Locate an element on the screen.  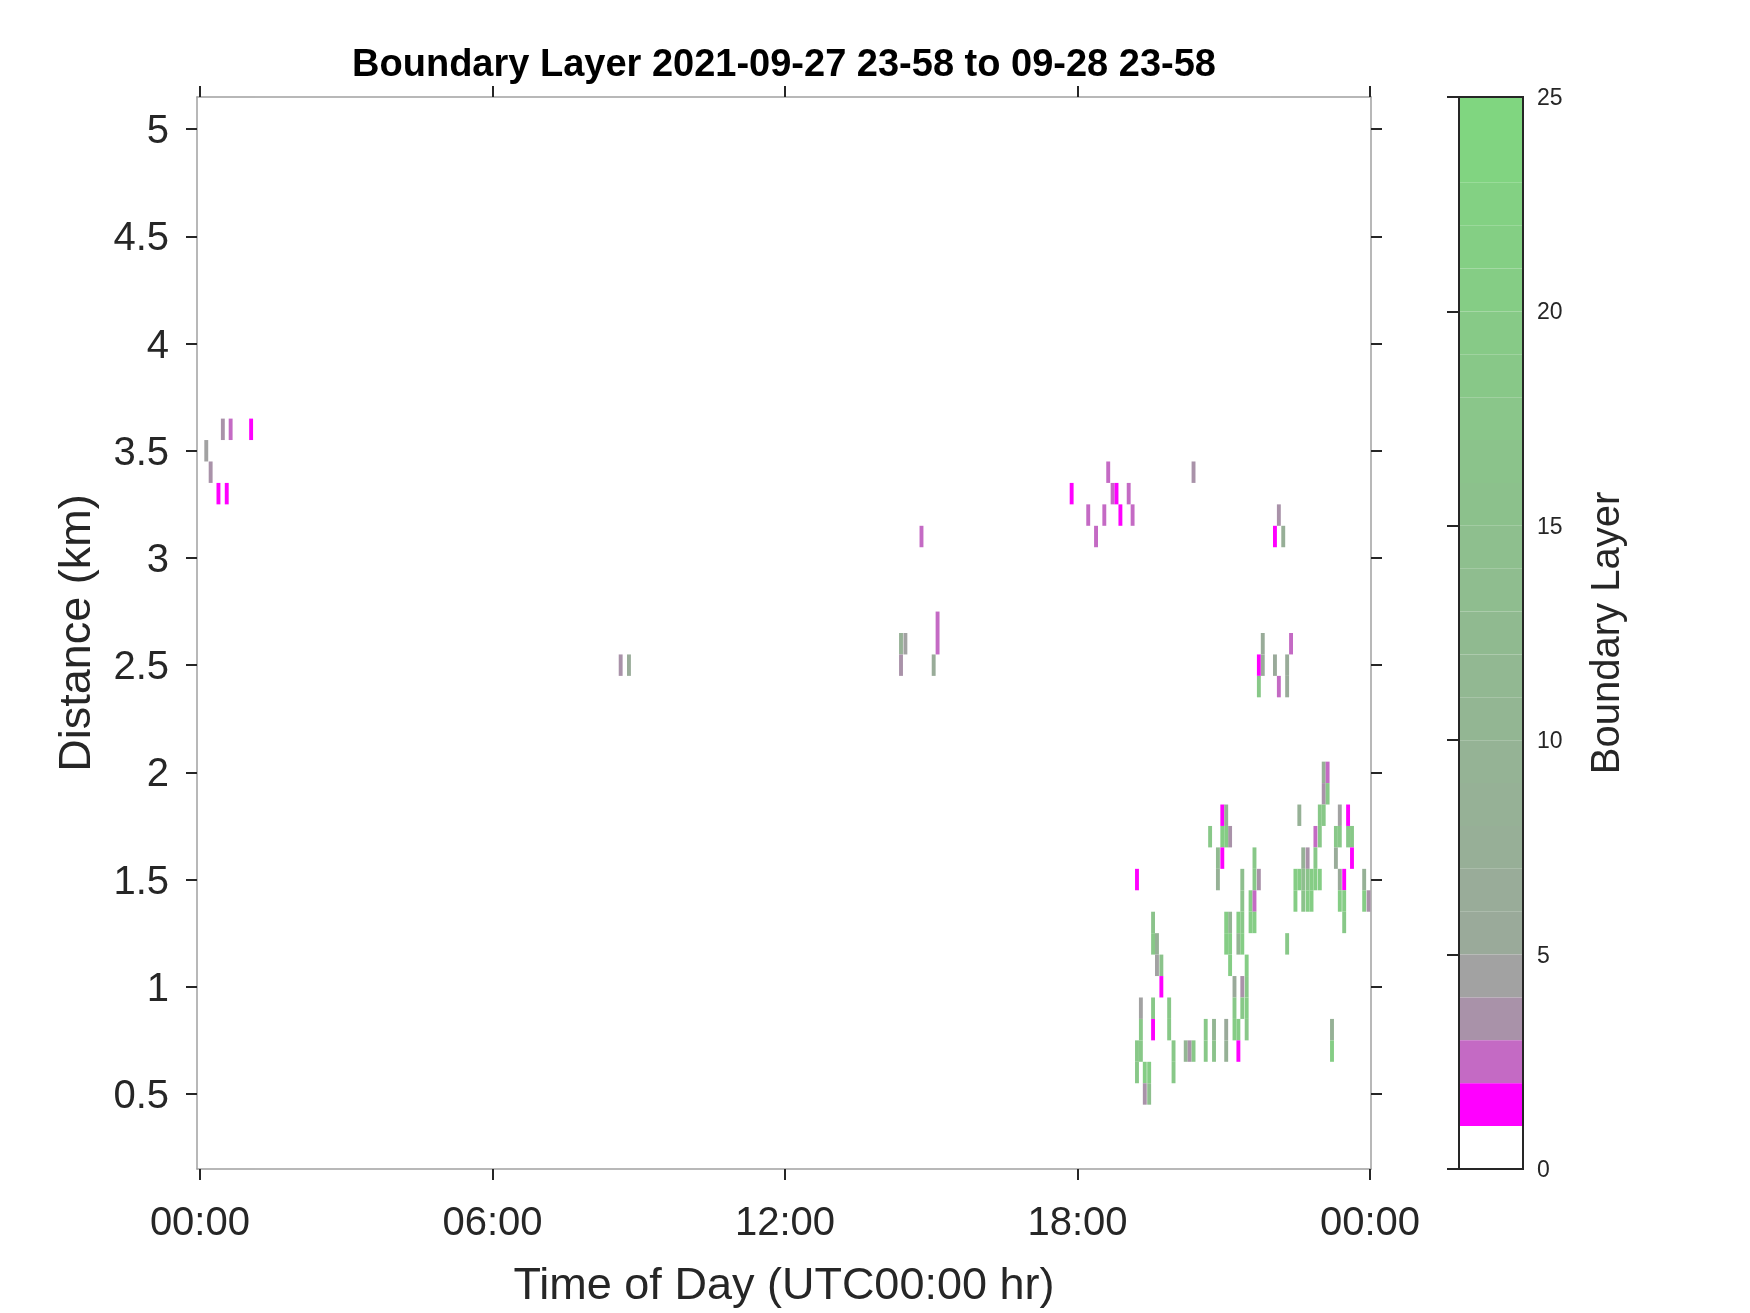
x-tick-label: 18:00 is located at coordinates (1077, 1221).